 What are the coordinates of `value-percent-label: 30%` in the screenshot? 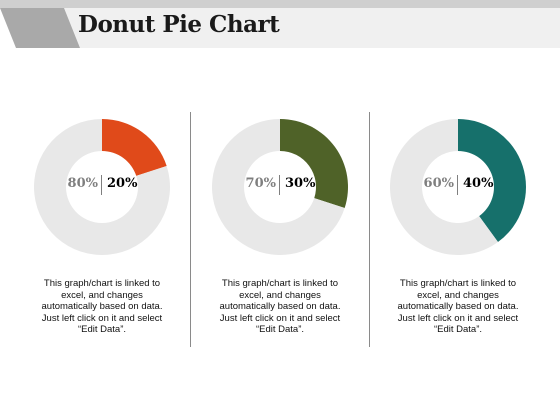 It's located at (300, 183).